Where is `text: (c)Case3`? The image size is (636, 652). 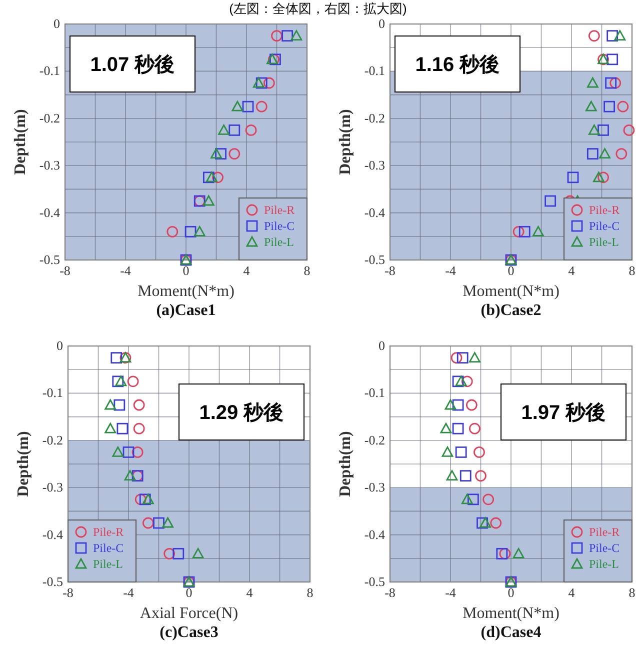
text: (c)Case3 is located at coordinates (189, 632).